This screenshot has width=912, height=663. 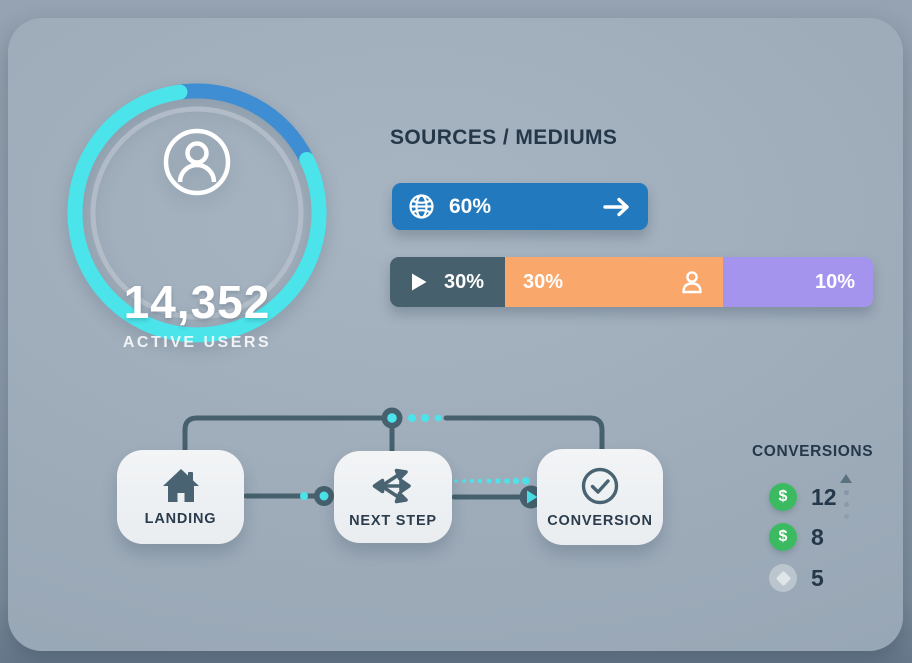 What do you see at coordinates (834, 281) in the screenshot?
I see `source-other-percent: 10%` at bounding box center [834, 281].